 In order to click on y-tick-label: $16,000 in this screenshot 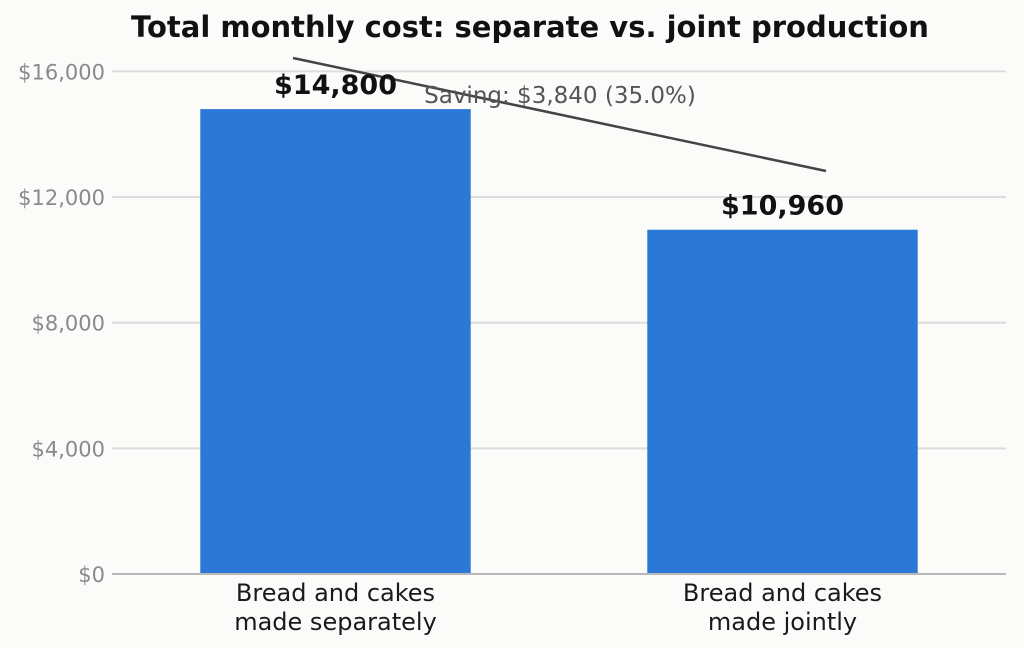, I will do `click(61, 72)`.